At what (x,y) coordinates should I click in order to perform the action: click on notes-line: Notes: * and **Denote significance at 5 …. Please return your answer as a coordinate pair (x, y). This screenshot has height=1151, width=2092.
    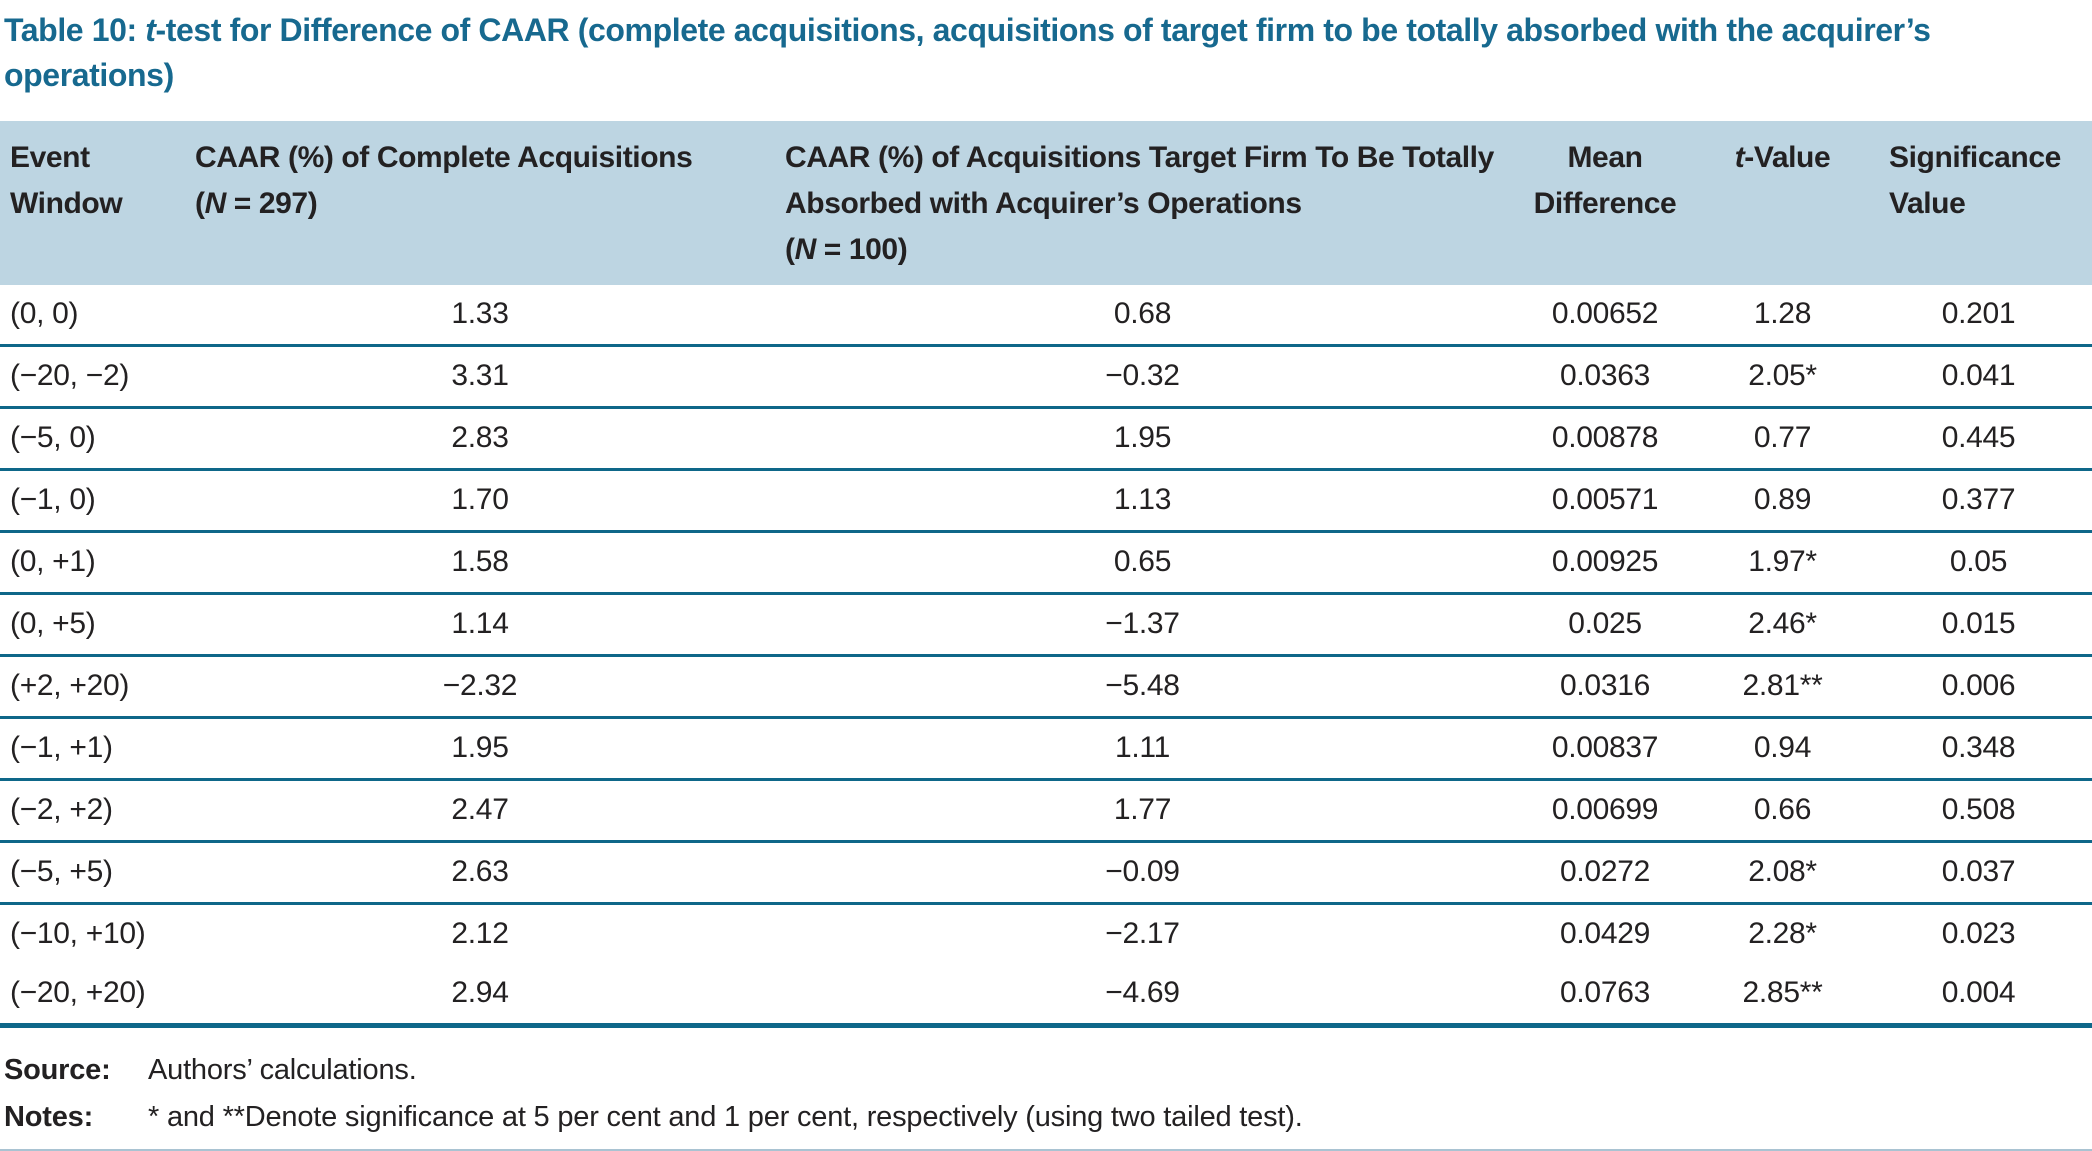
    Looking at the image, I should click on (1048, 1117).